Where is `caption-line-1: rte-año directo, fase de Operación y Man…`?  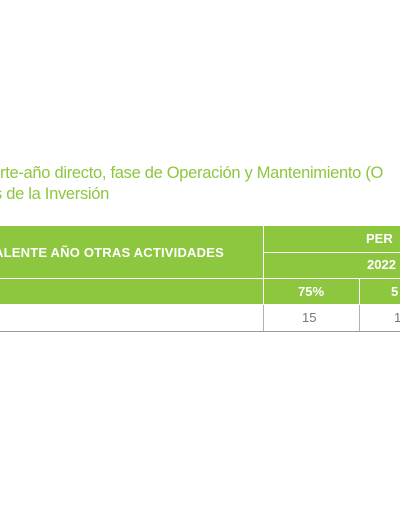 caption-line-1: rte-año directo, fase de Operación y Man… is located at coordinates (192, 173).